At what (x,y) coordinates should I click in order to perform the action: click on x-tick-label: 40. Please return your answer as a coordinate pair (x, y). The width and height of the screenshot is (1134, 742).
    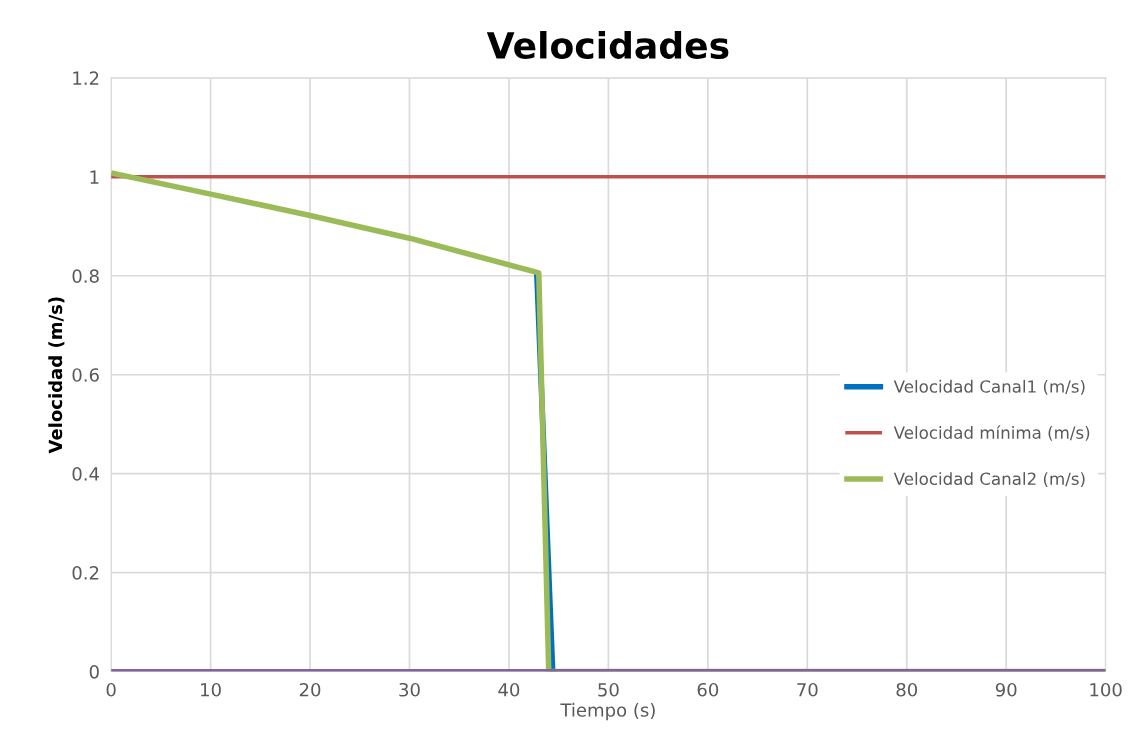
    Looking at the image, I should click on (509, 689).